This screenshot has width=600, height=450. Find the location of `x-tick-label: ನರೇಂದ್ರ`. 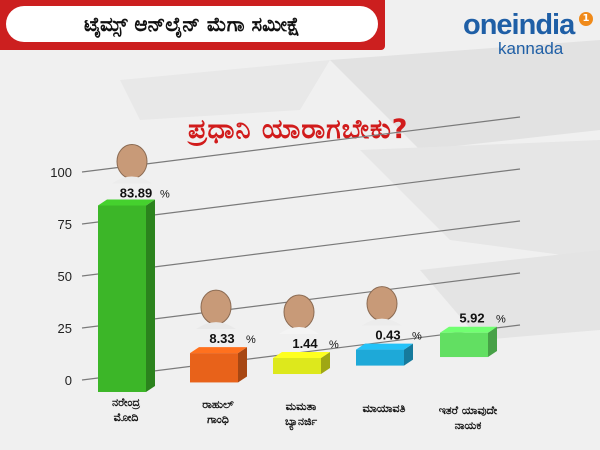

x-tick-label: ನರೇಂದ್ರ is located at coordinates (126, 403).